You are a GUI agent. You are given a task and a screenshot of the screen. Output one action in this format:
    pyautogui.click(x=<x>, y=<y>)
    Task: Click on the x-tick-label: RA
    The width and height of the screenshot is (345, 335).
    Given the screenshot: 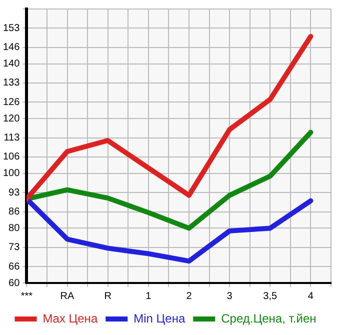 What is the action you would take?
    pyautogui.click(x=67, y=296)
    